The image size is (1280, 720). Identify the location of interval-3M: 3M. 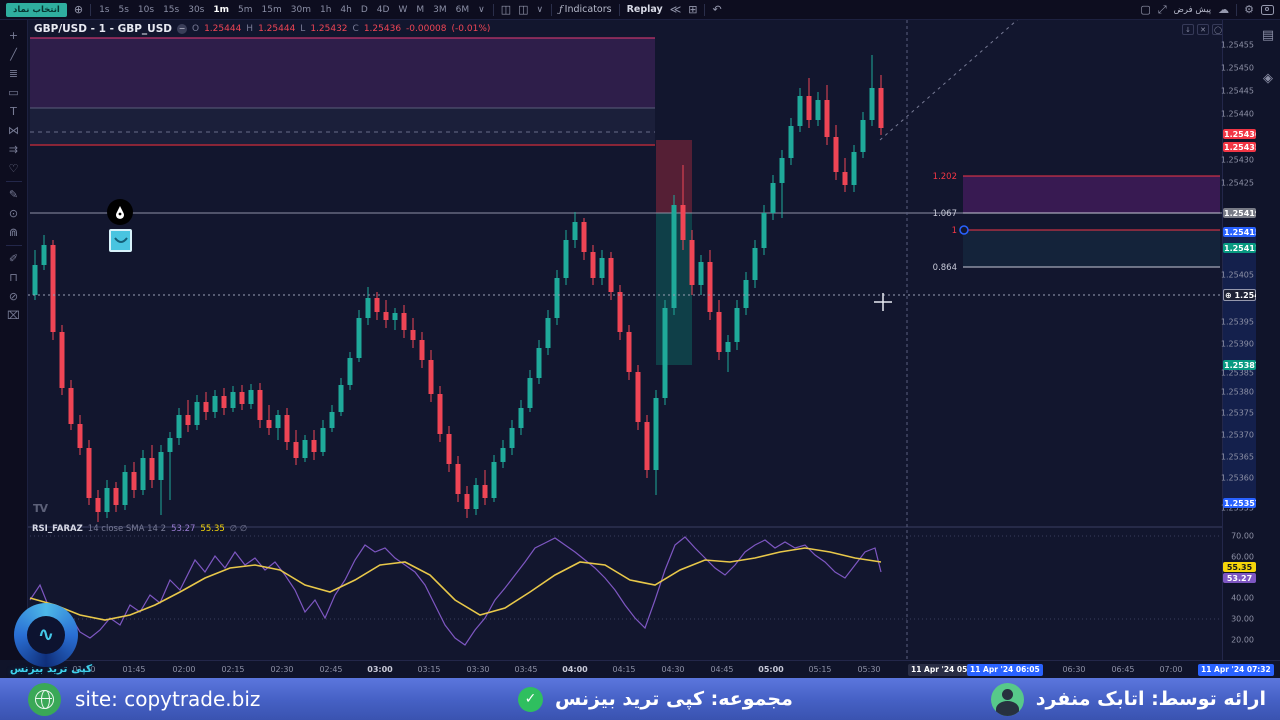
(440, 9).